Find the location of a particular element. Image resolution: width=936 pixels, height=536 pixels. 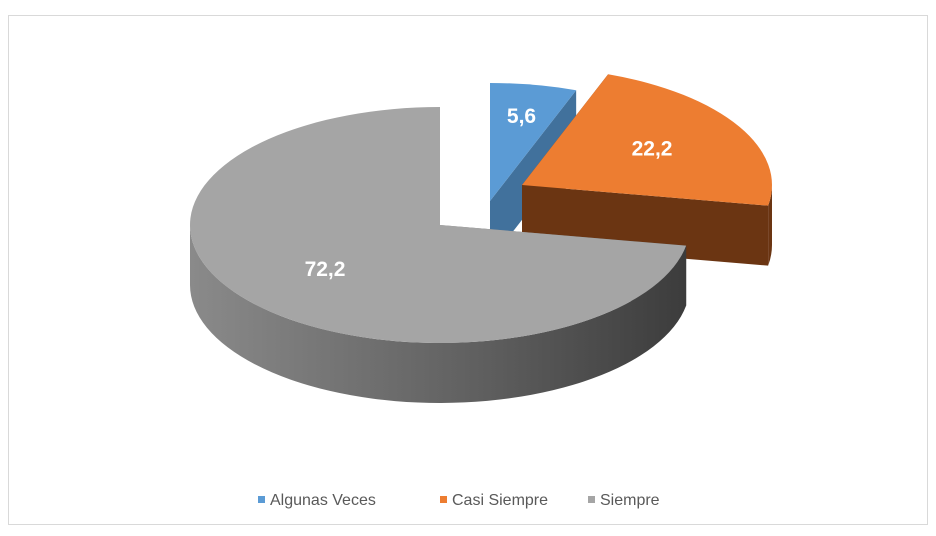

legend-label: Casi Siempre is located at coordinates (500, 500).